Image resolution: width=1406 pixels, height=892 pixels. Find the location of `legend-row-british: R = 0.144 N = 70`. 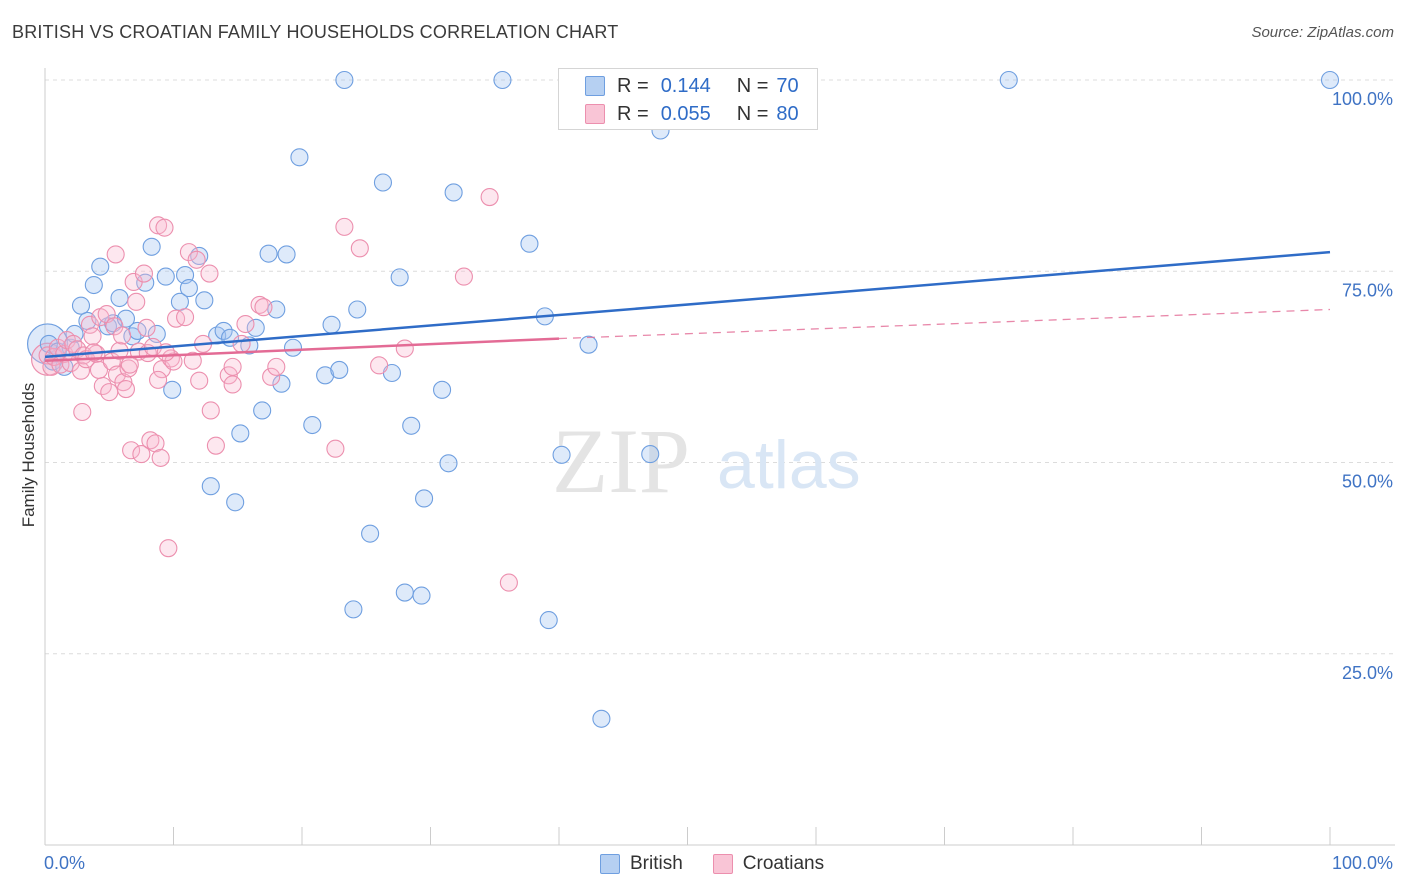

legend-row-british: R = 0.144 N = 70 is located at coordinates (679, 86).